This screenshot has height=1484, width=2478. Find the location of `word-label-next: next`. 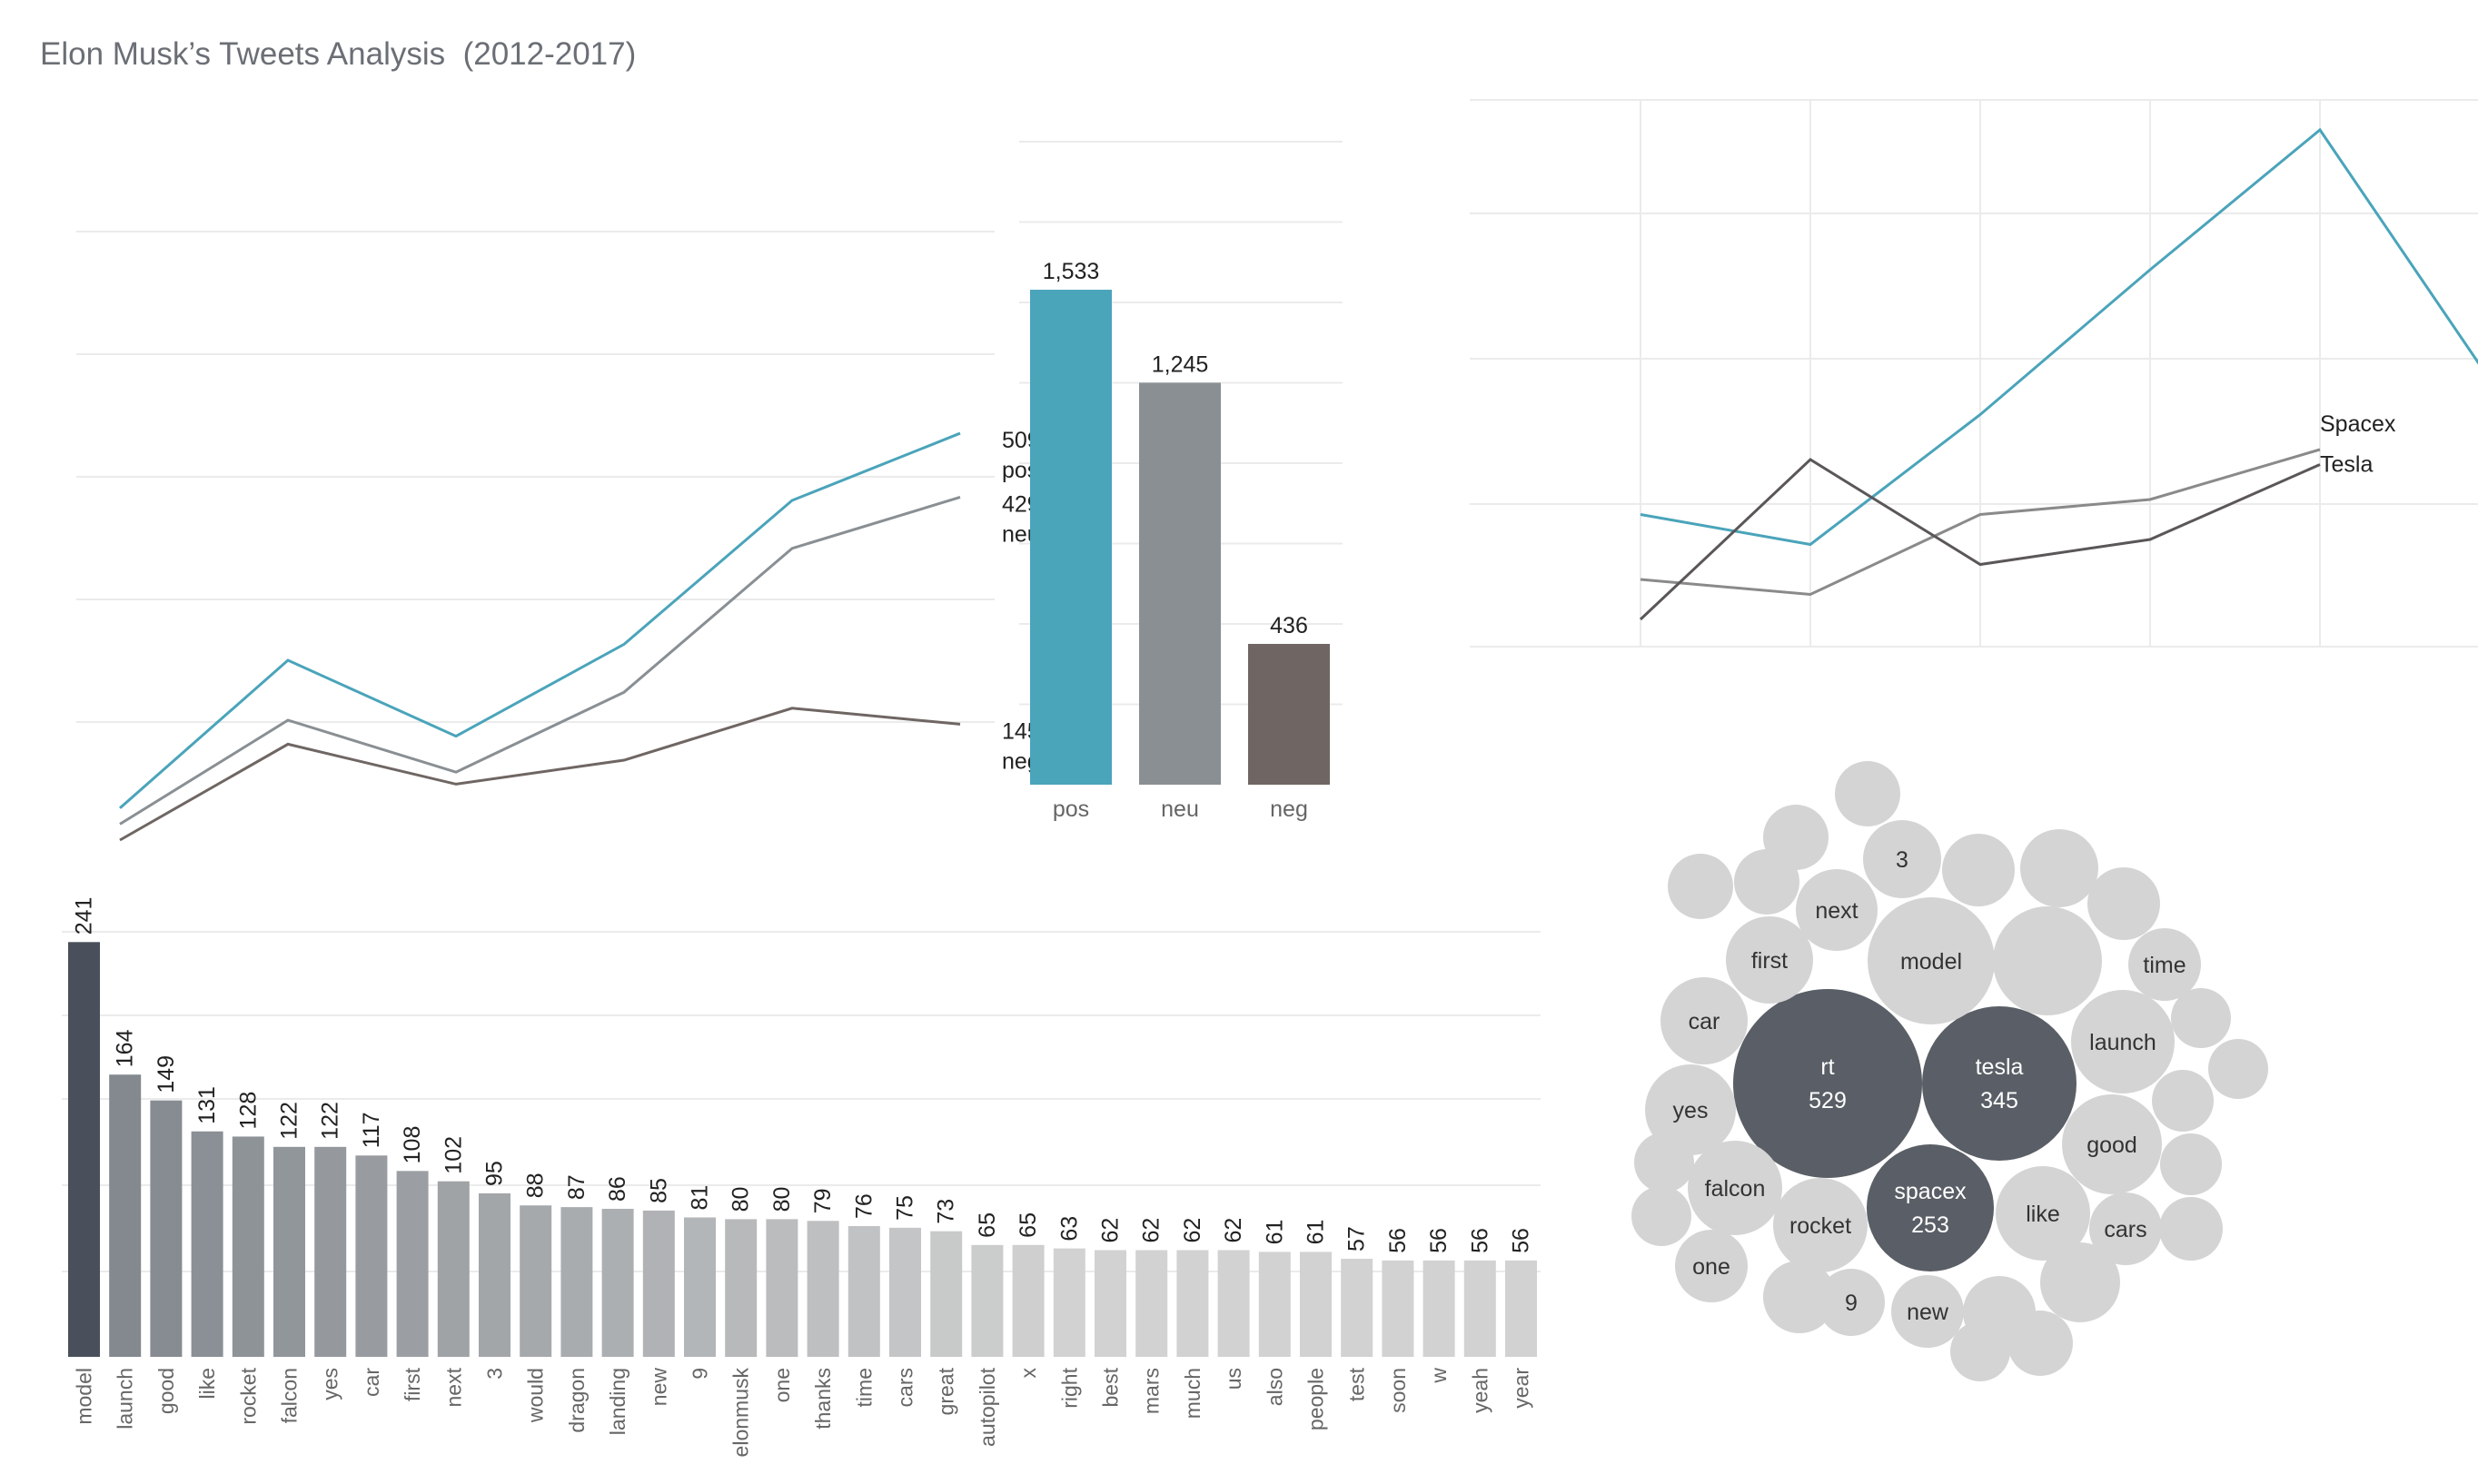

word-label-next: next is located at coordinates (453, 1387).